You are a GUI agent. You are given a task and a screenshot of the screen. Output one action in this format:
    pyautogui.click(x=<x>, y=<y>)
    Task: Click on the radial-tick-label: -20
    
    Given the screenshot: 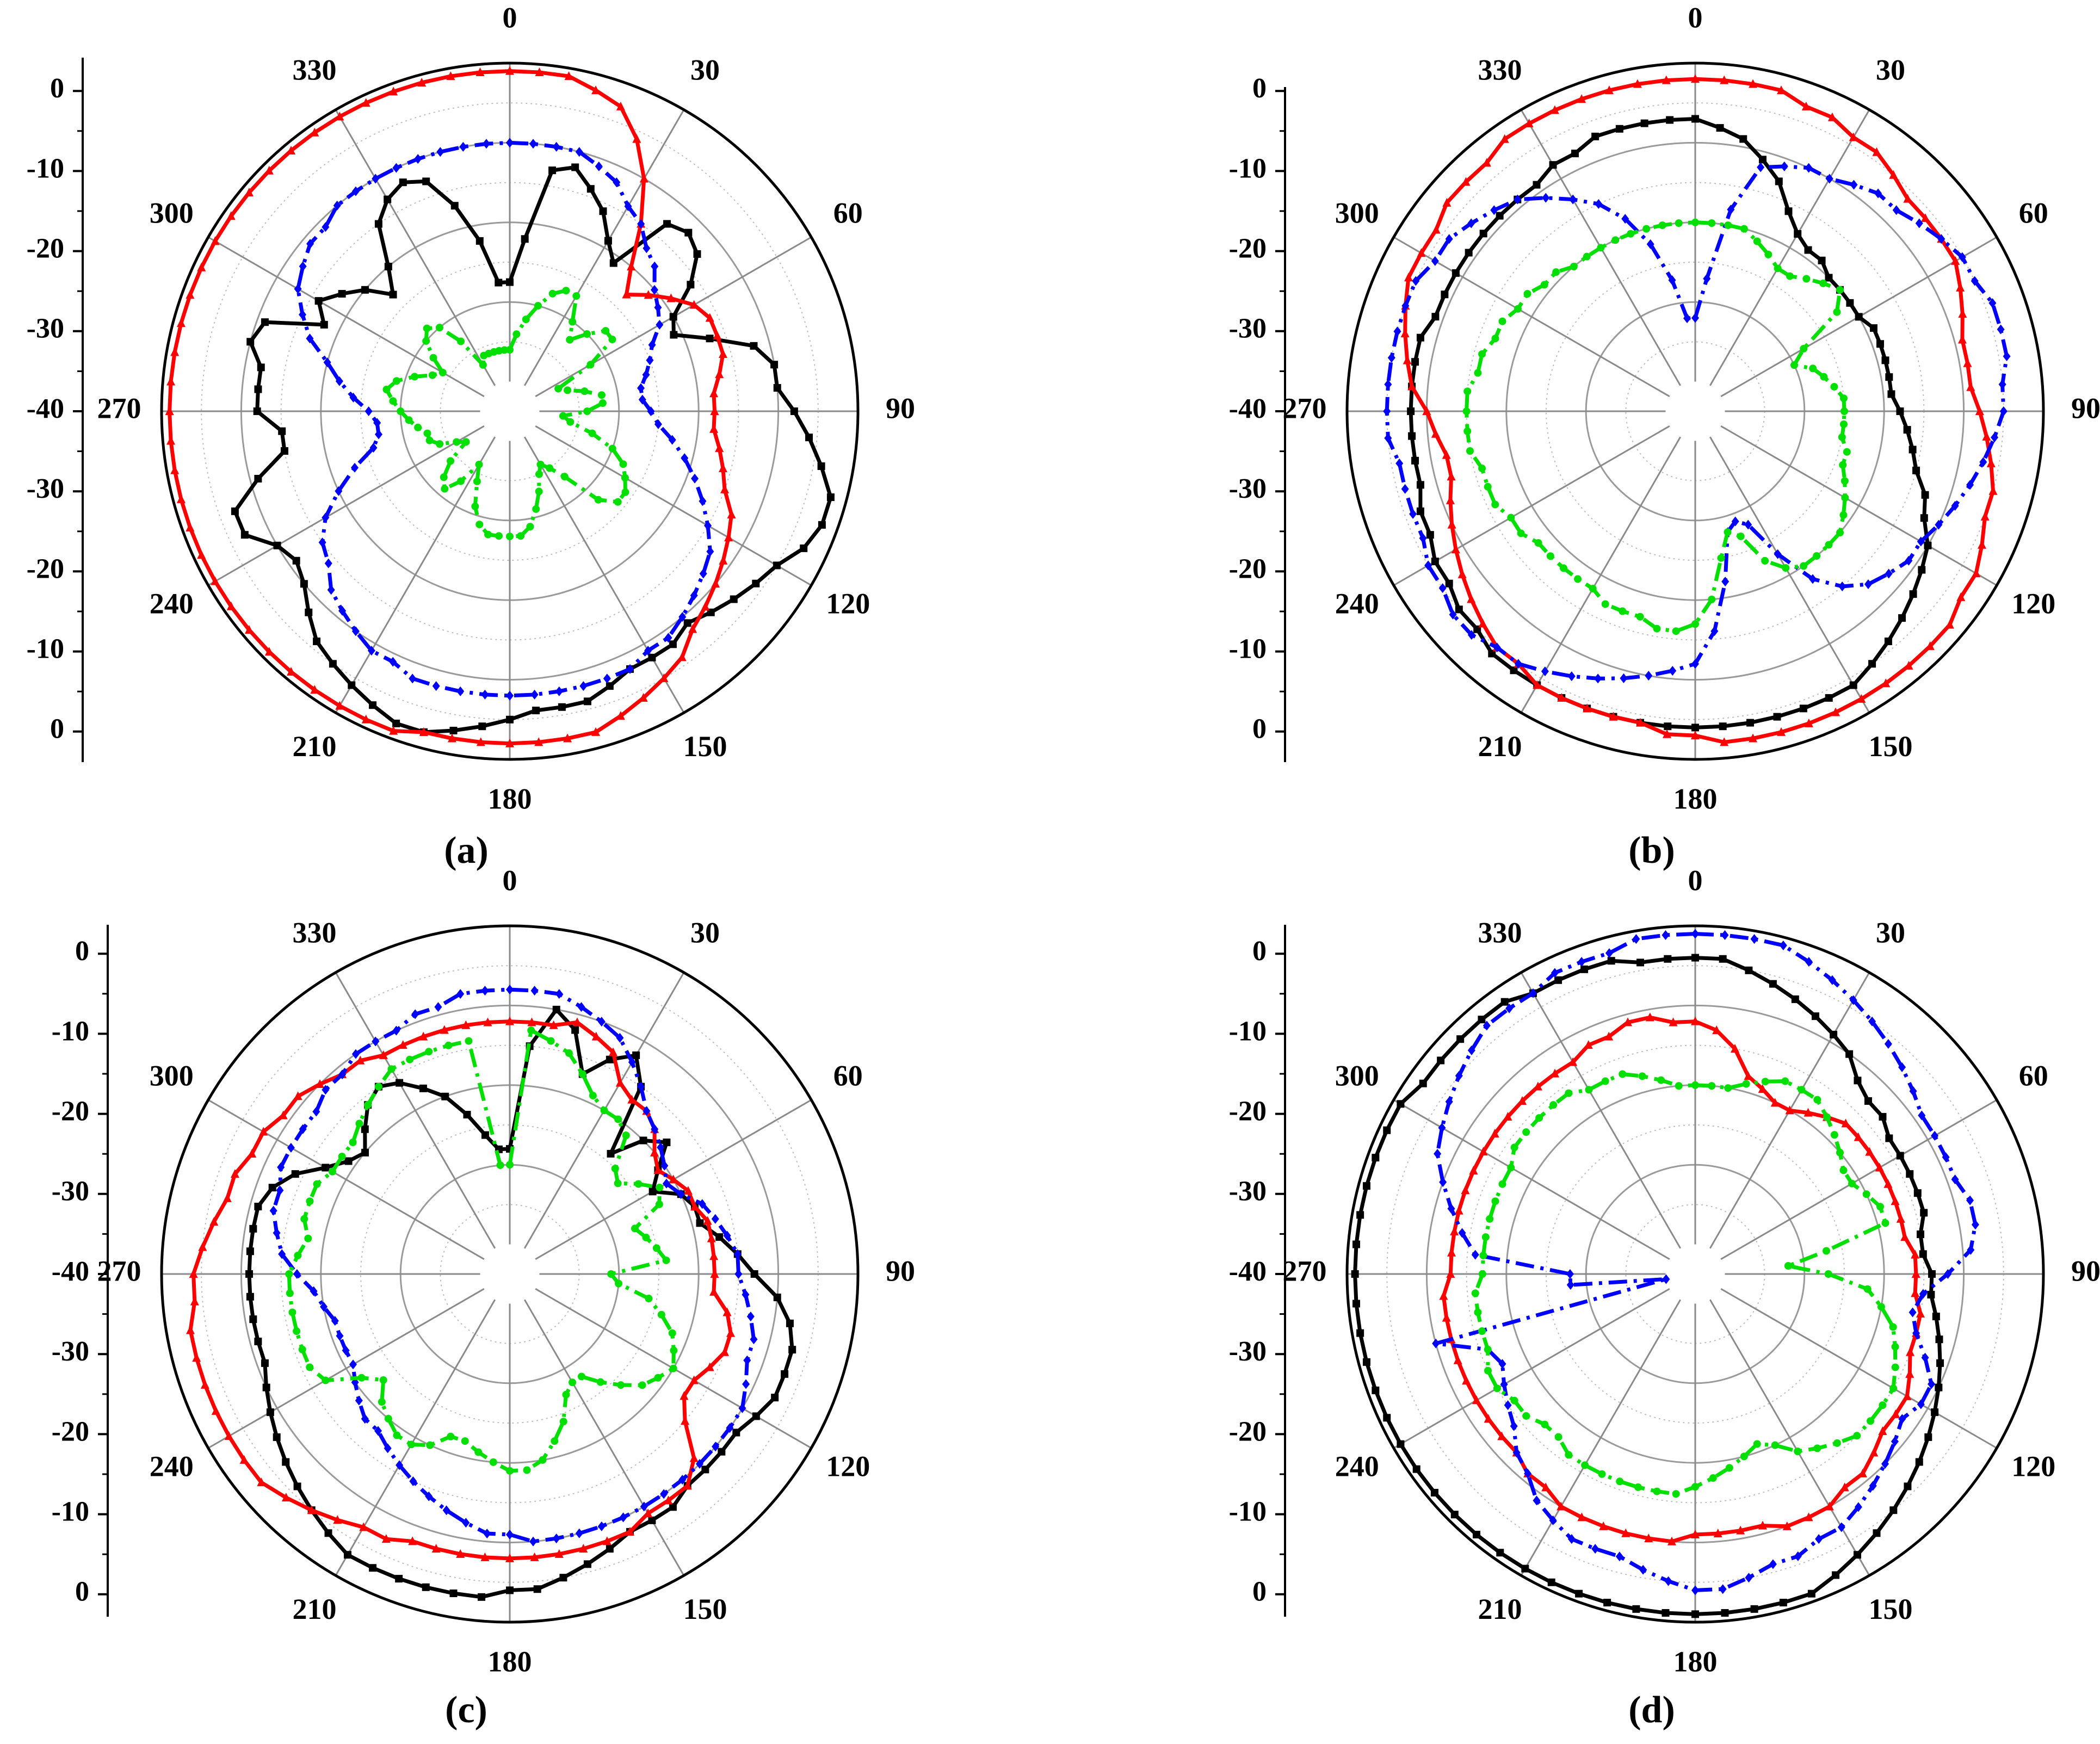 What is the action you would take?
    pyautogui.click(x=1248, y=568)
    